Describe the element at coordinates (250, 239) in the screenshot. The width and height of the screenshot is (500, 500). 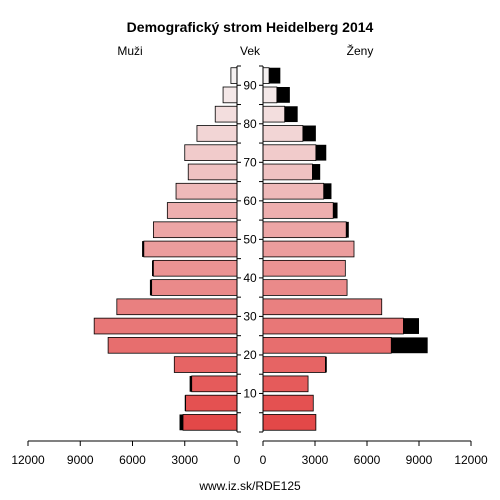
I see `age-tick-label-50: 50` at that location.